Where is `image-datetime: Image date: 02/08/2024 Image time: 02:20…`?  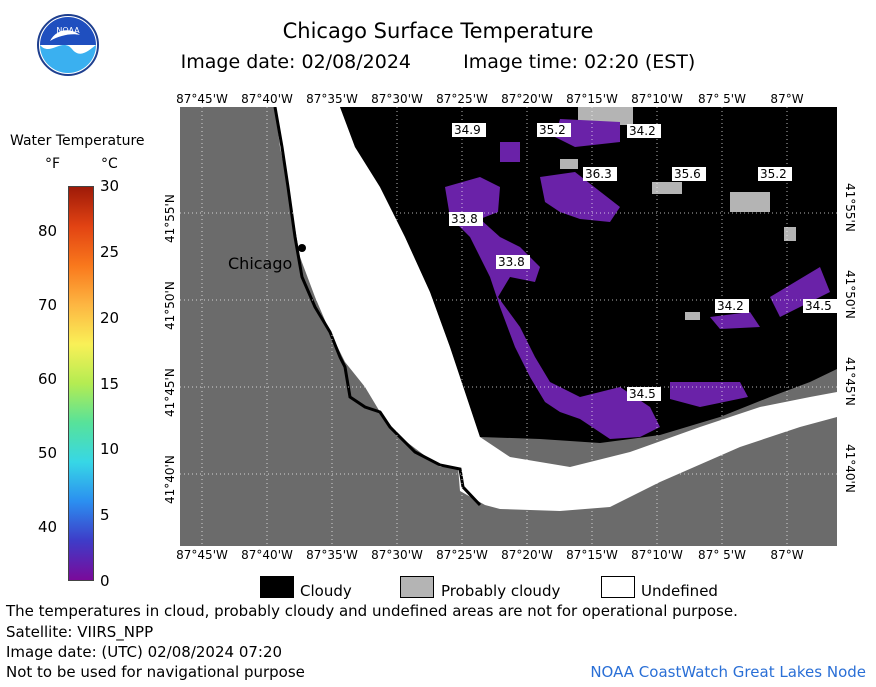
image-datetime: Image date: 02/08/2024 Image time: 02:20… is located at coordinates (438, 62).